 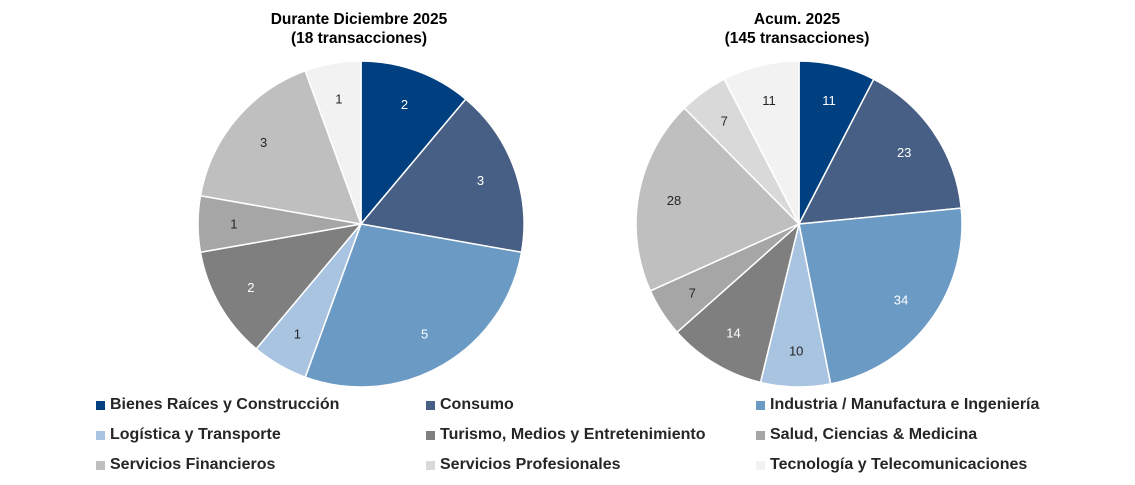 What do you see at coordinates (530, 464) in the screenshot?
I see `legend-label: Servicios Profesionales` at bounding box center [530, 464].